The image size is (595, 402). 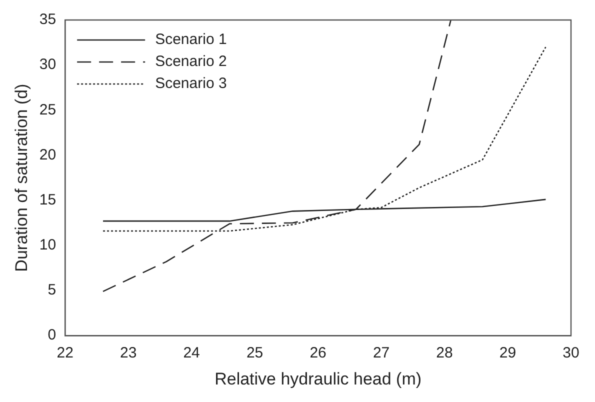 I want to click on y-tick-label: 10, so click(x=47, y=245).